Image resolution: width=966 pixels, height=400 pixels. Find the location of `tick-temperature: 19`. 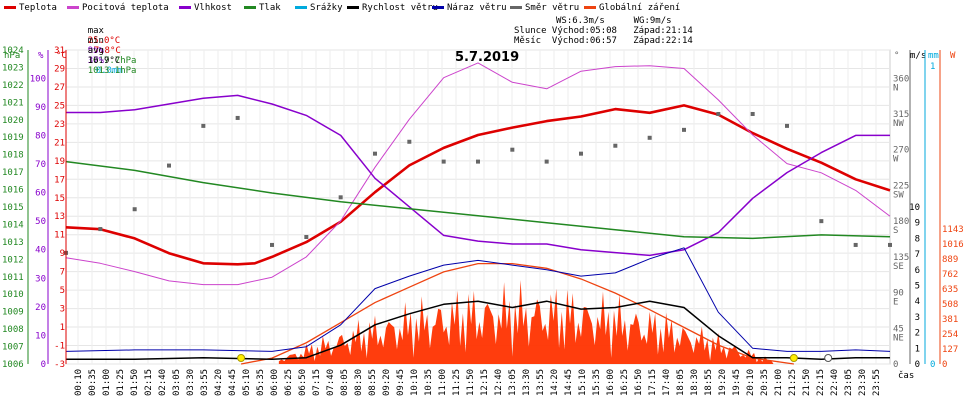

tick-temperature: 19 is located at coordinates (59, 162).